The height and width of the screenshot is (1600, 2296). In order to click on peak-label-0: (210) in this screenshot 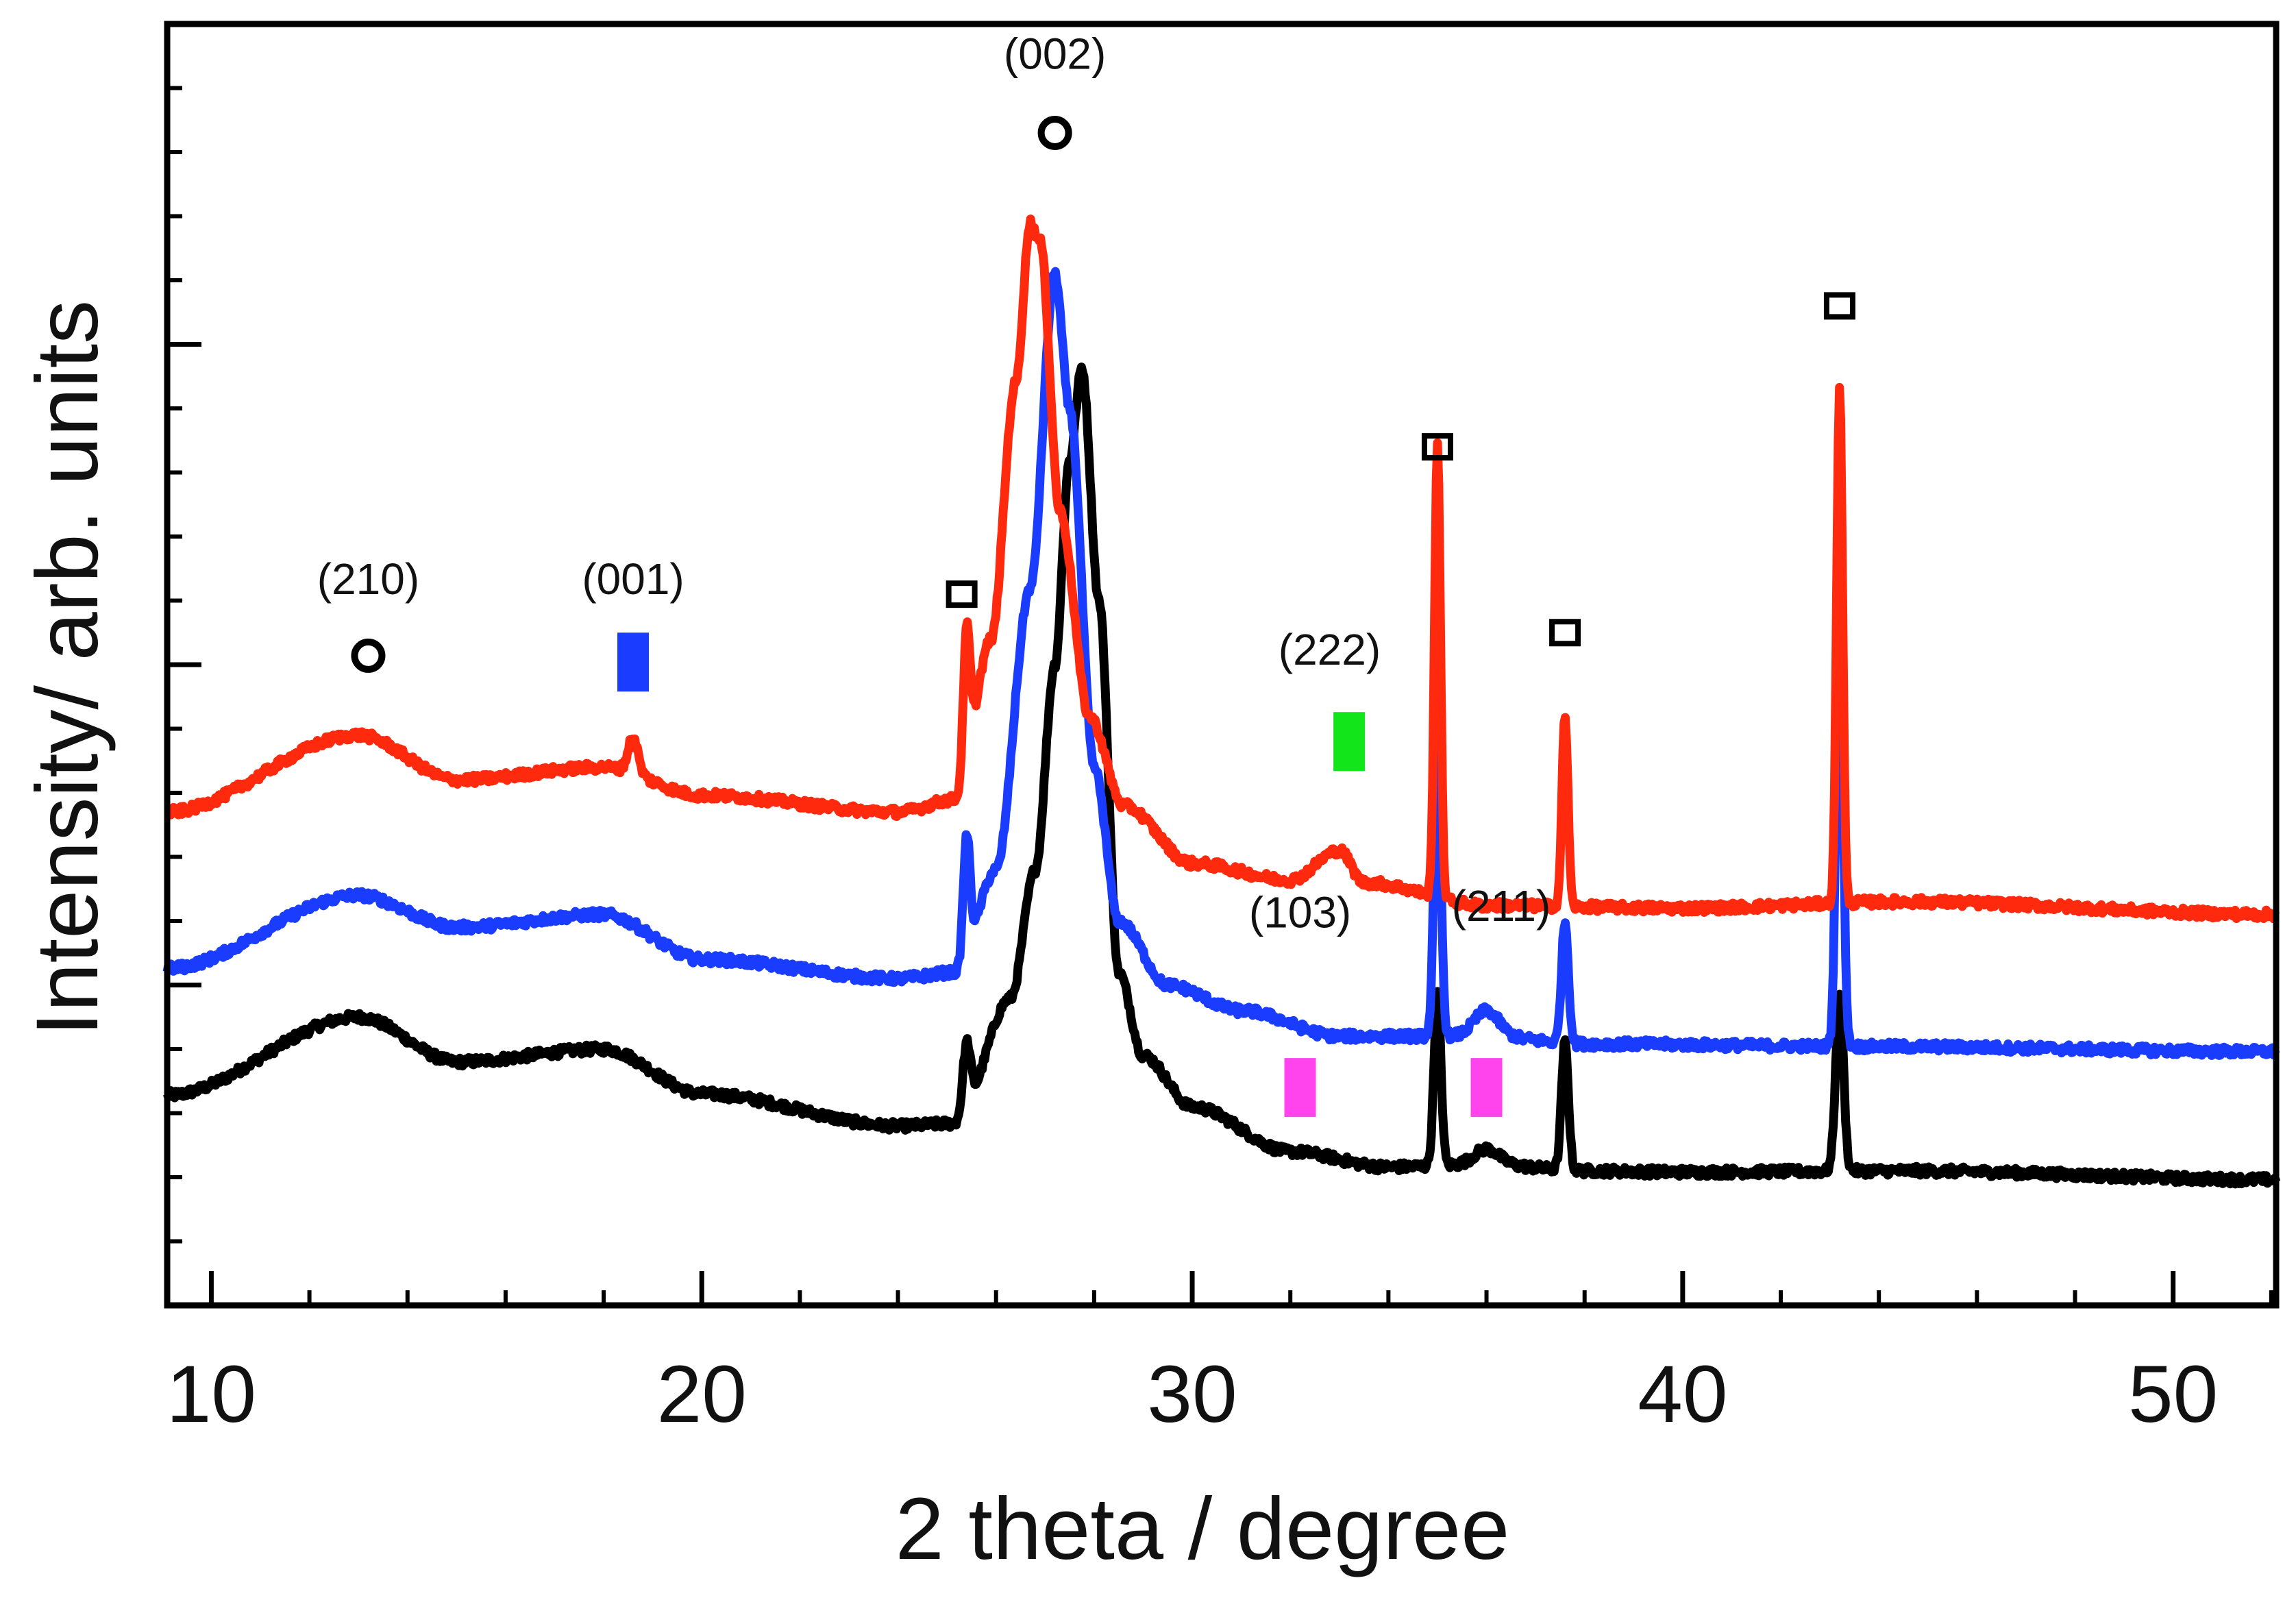, I will do `click(368, 579)`.